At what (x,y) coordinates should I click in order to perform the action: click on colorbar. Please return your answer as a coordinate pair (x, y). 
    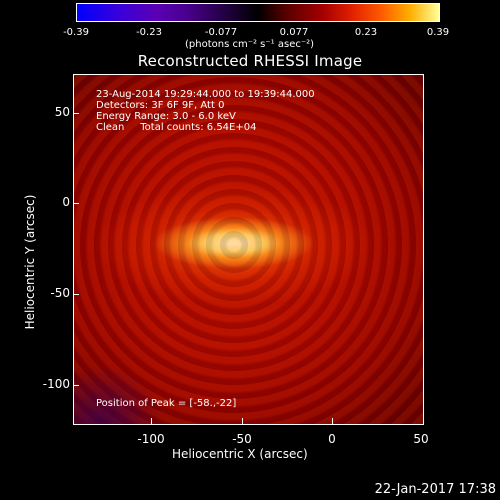
    Looking at the image, I should click on (258, 12).